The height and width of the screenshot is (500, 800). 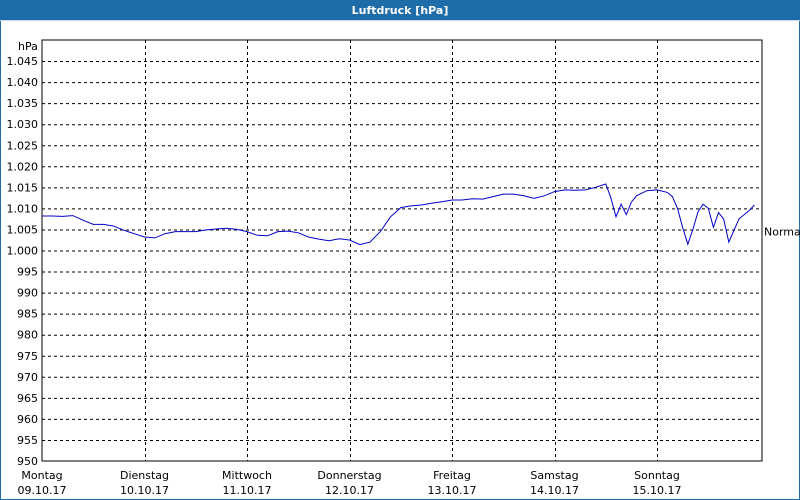 I want to click on x-tick-date-label: 14.10.17, so click(x=554, y=490).